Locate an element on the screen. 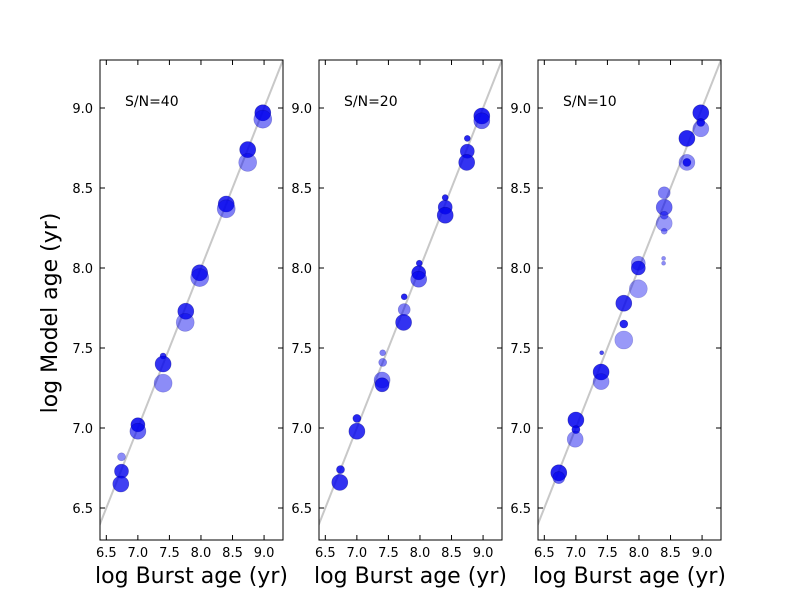 The height and width of the screenshot is (604, 800). snr-annotation: S/N=20 is located at coordinates (371, 102).